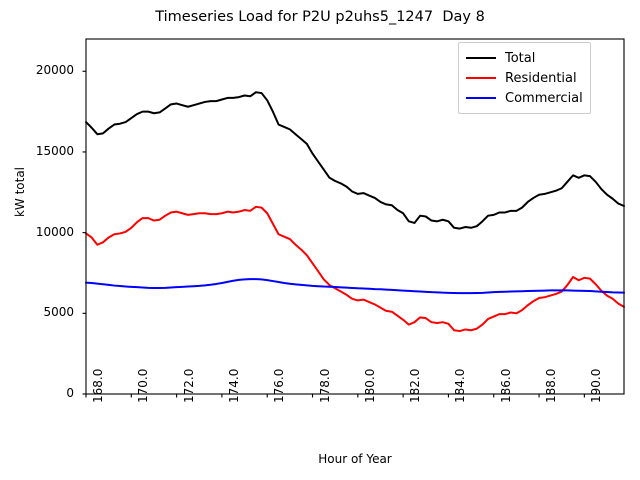 The width and height of the screenshot is (640, 480). What do you see at coordinates (233, 385) in the screenshot?
I see `x-tick-label: 174.0` at bounding box center [233, 385].